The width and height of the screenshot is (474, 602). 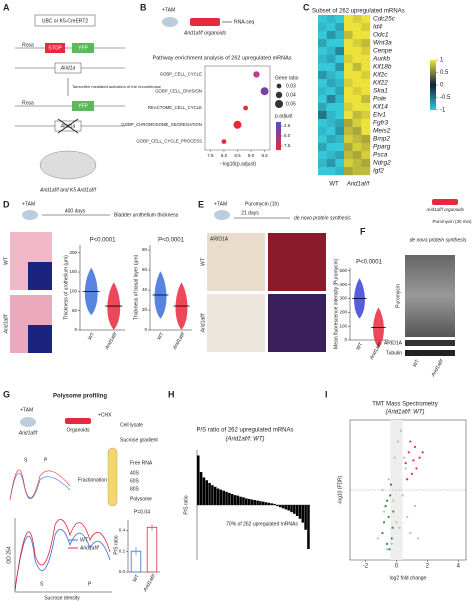 What do you see at coordinates (168, 10) in the screenshot?
I see `label: +TAM` at bounding box center [168, 10].